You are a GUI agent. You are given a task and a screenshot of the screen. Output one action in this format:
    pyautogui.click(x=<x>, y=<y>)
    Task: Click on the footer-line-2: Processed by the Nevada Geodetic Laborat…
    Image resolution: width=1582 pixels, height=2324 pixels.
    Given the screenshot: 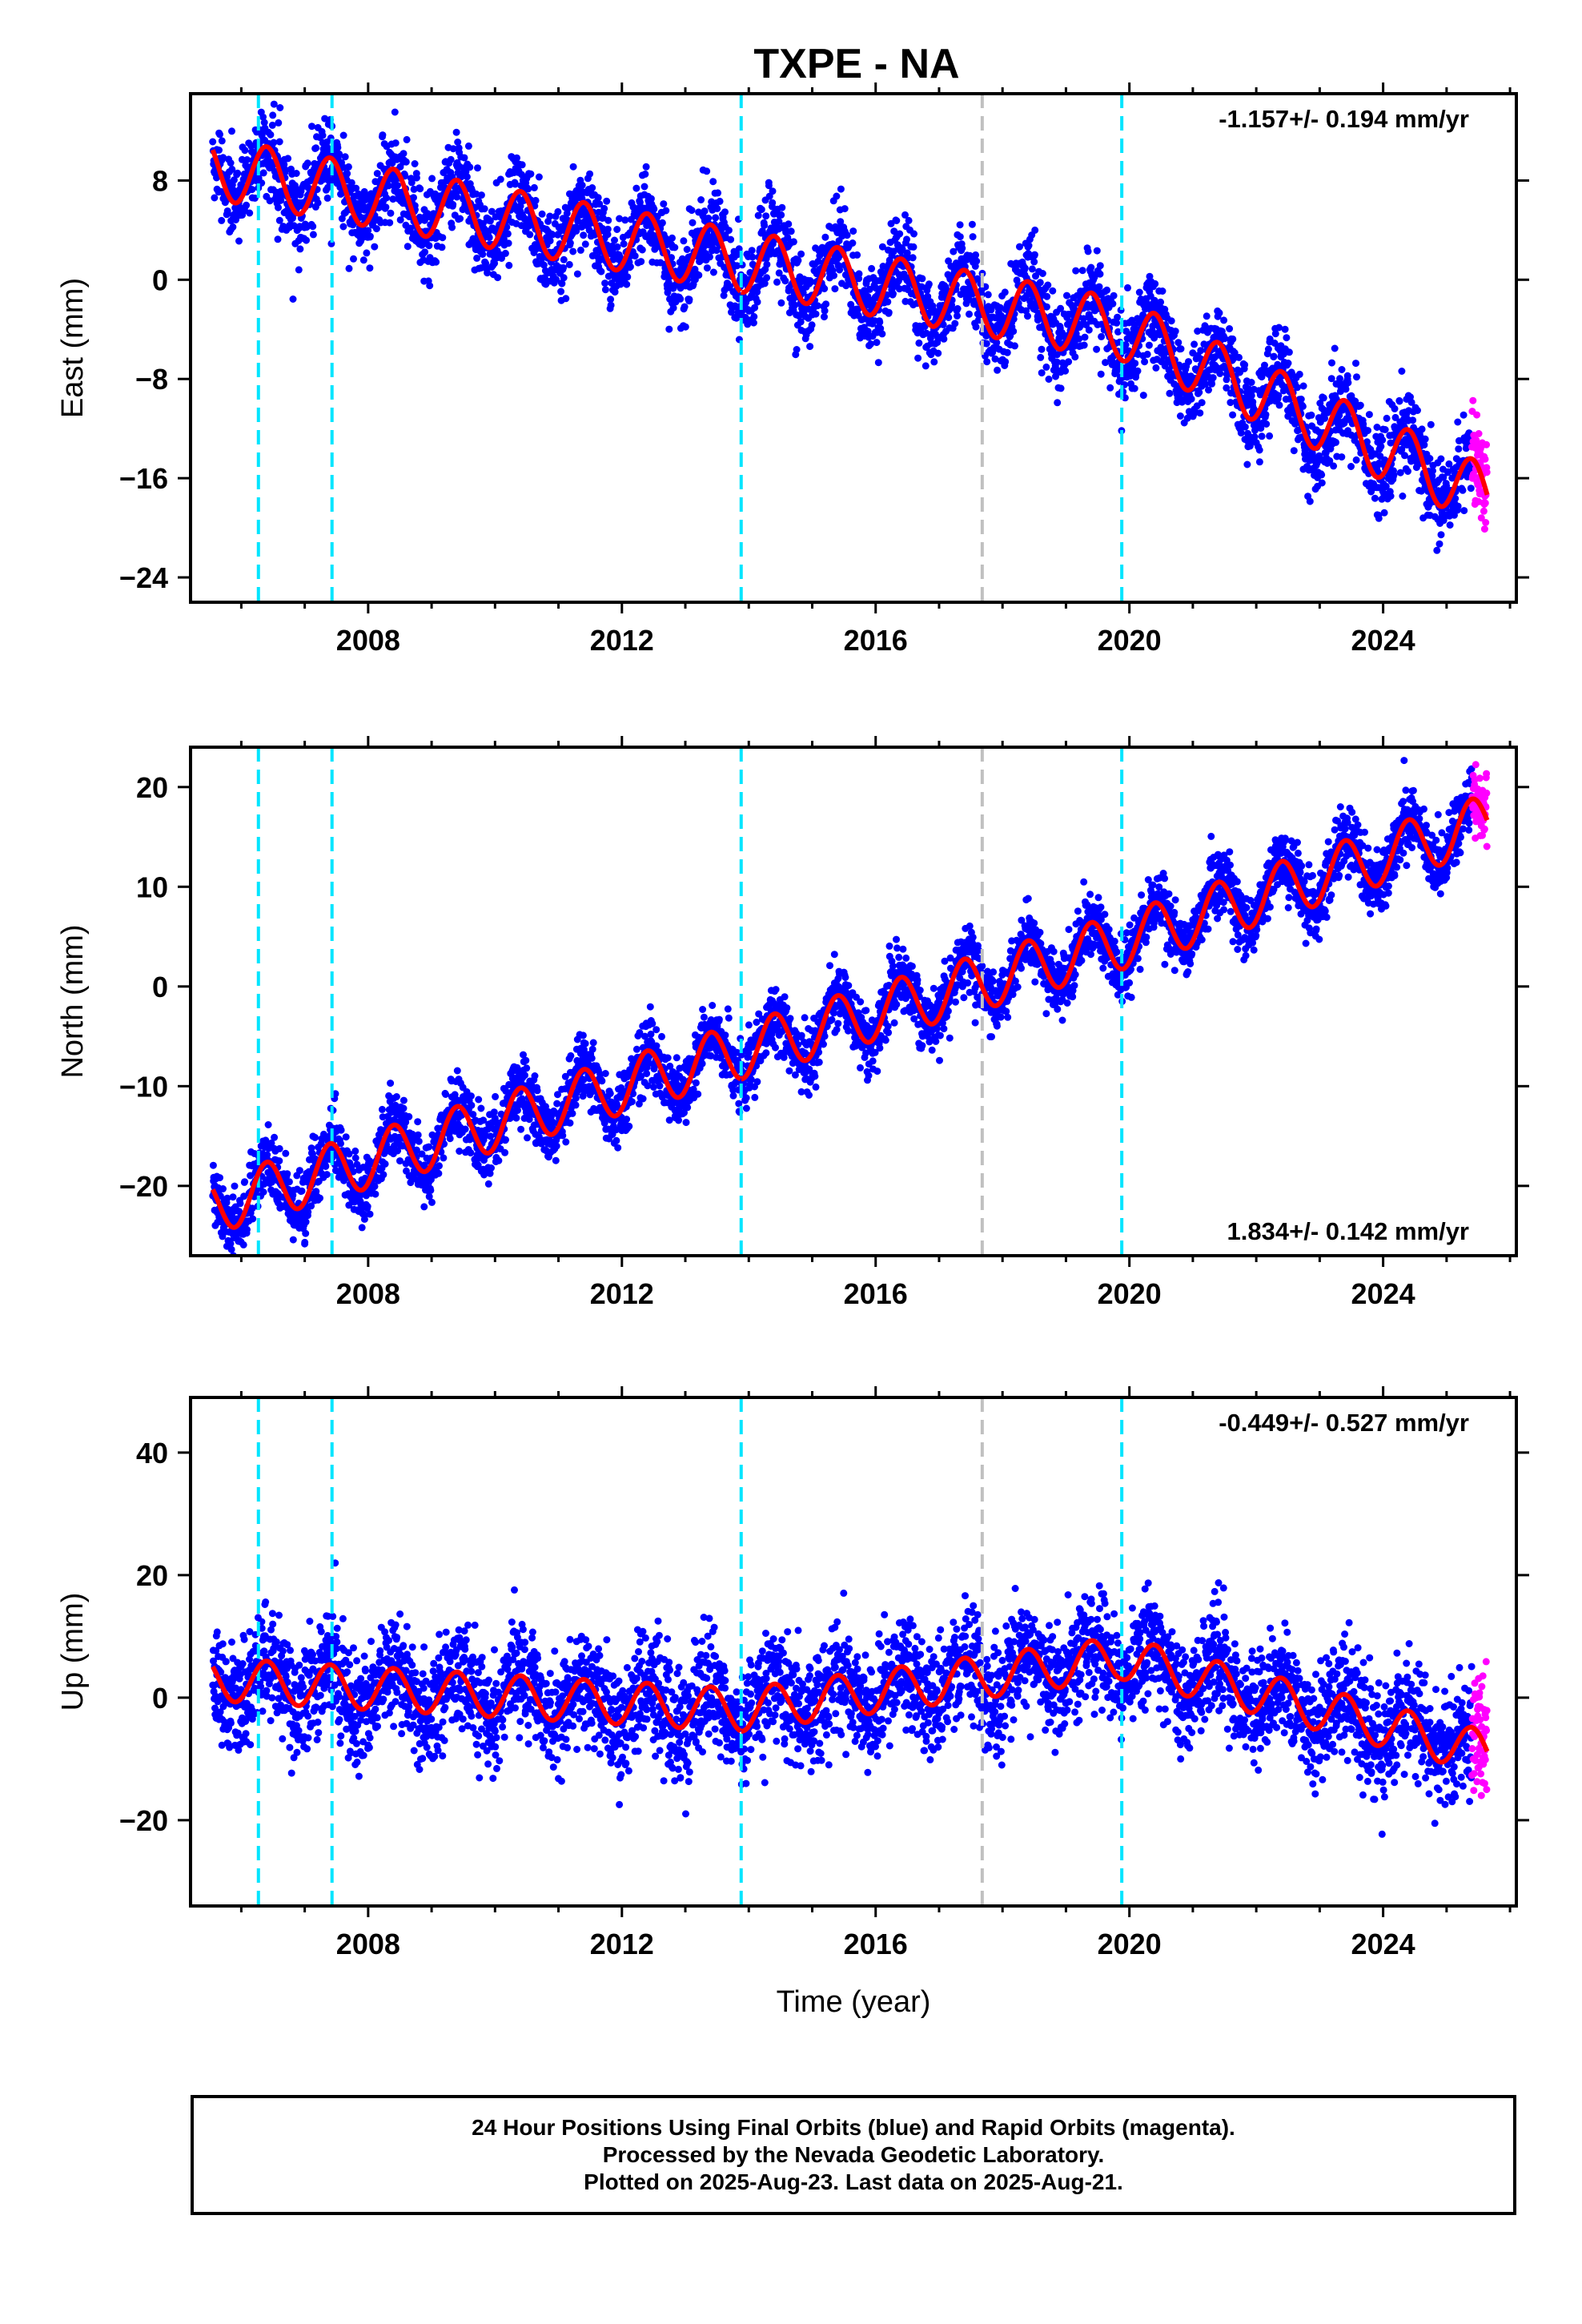 What is the action you would take?
    pyautogui.click(x=853, y=2154)
    